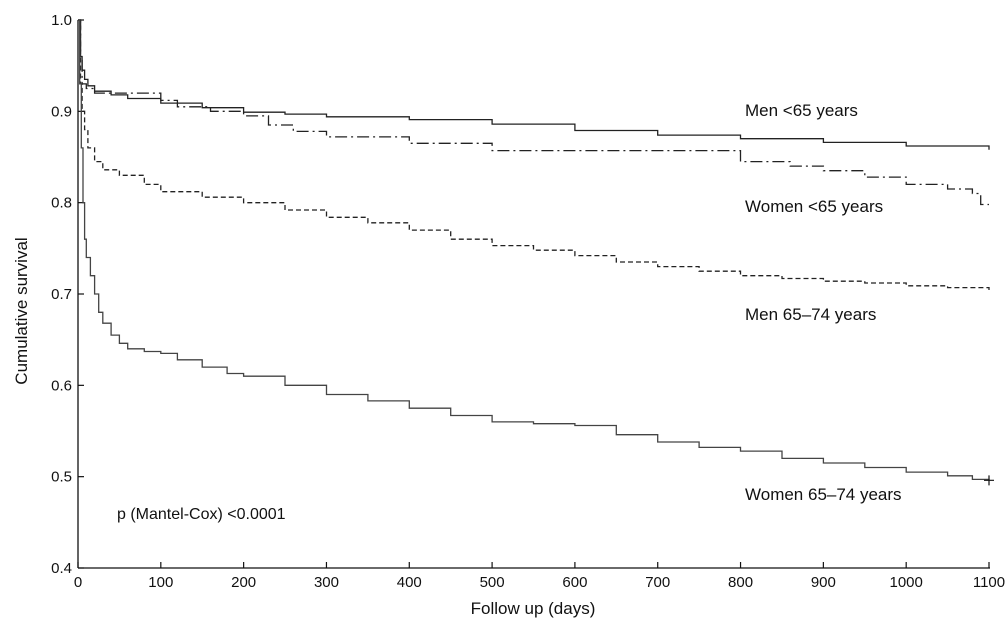  Describe the element at coordinates (823, 494) in the screenshot. I see `series-label-4: Women 65–74 years` at that location.